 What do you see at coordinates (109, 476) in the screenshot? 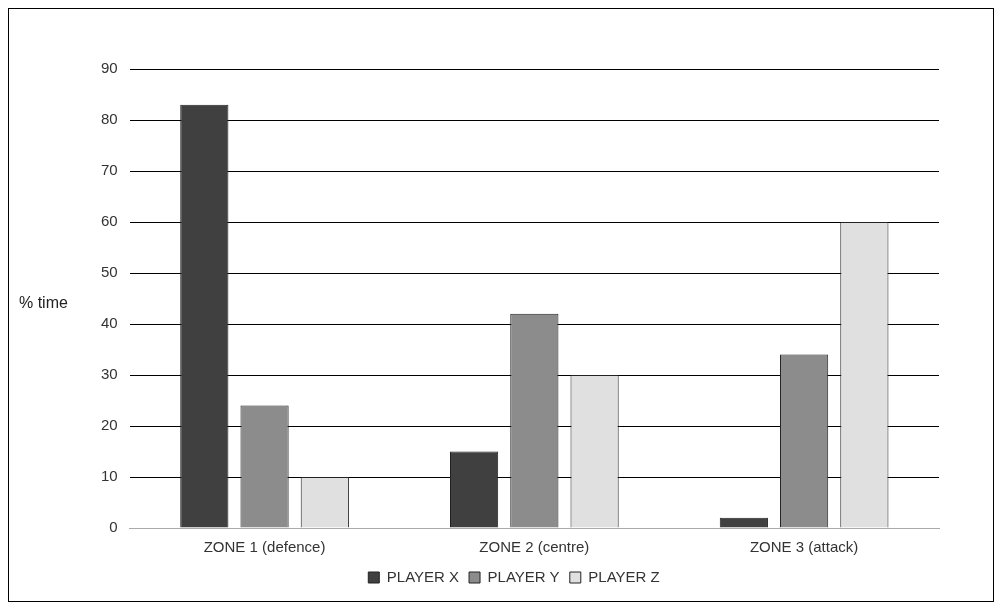
I see `y-tick-label: 10` at bounding box center [109, 476].